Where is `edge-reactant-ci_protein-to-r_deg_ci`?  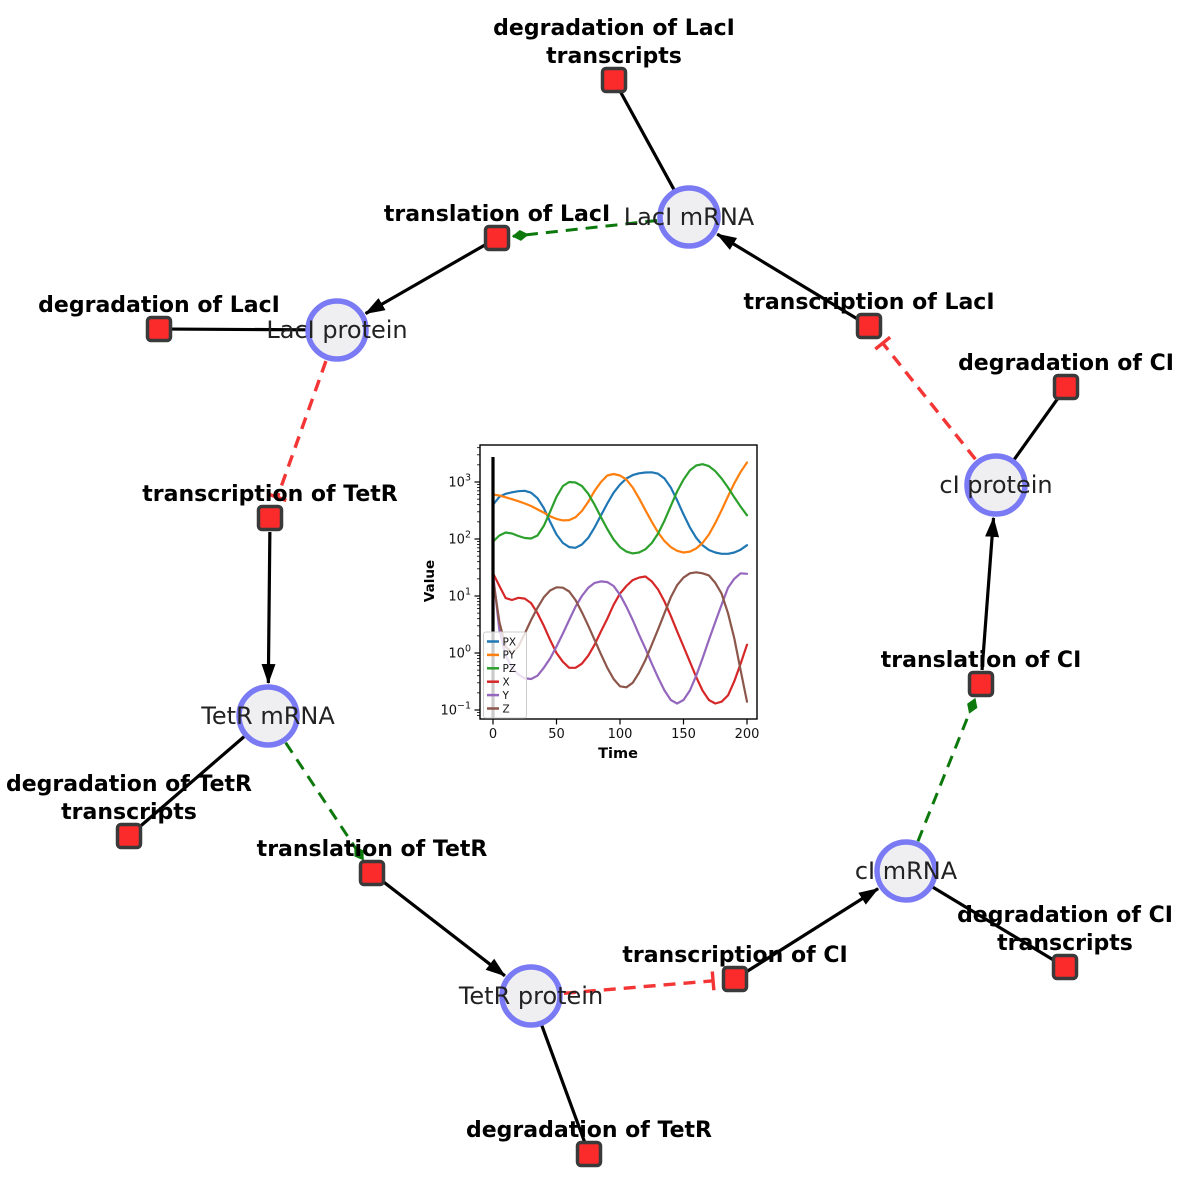 edge-reactant-ci_protein-to-r_deg_ci is located at coordinates (1036, 429).